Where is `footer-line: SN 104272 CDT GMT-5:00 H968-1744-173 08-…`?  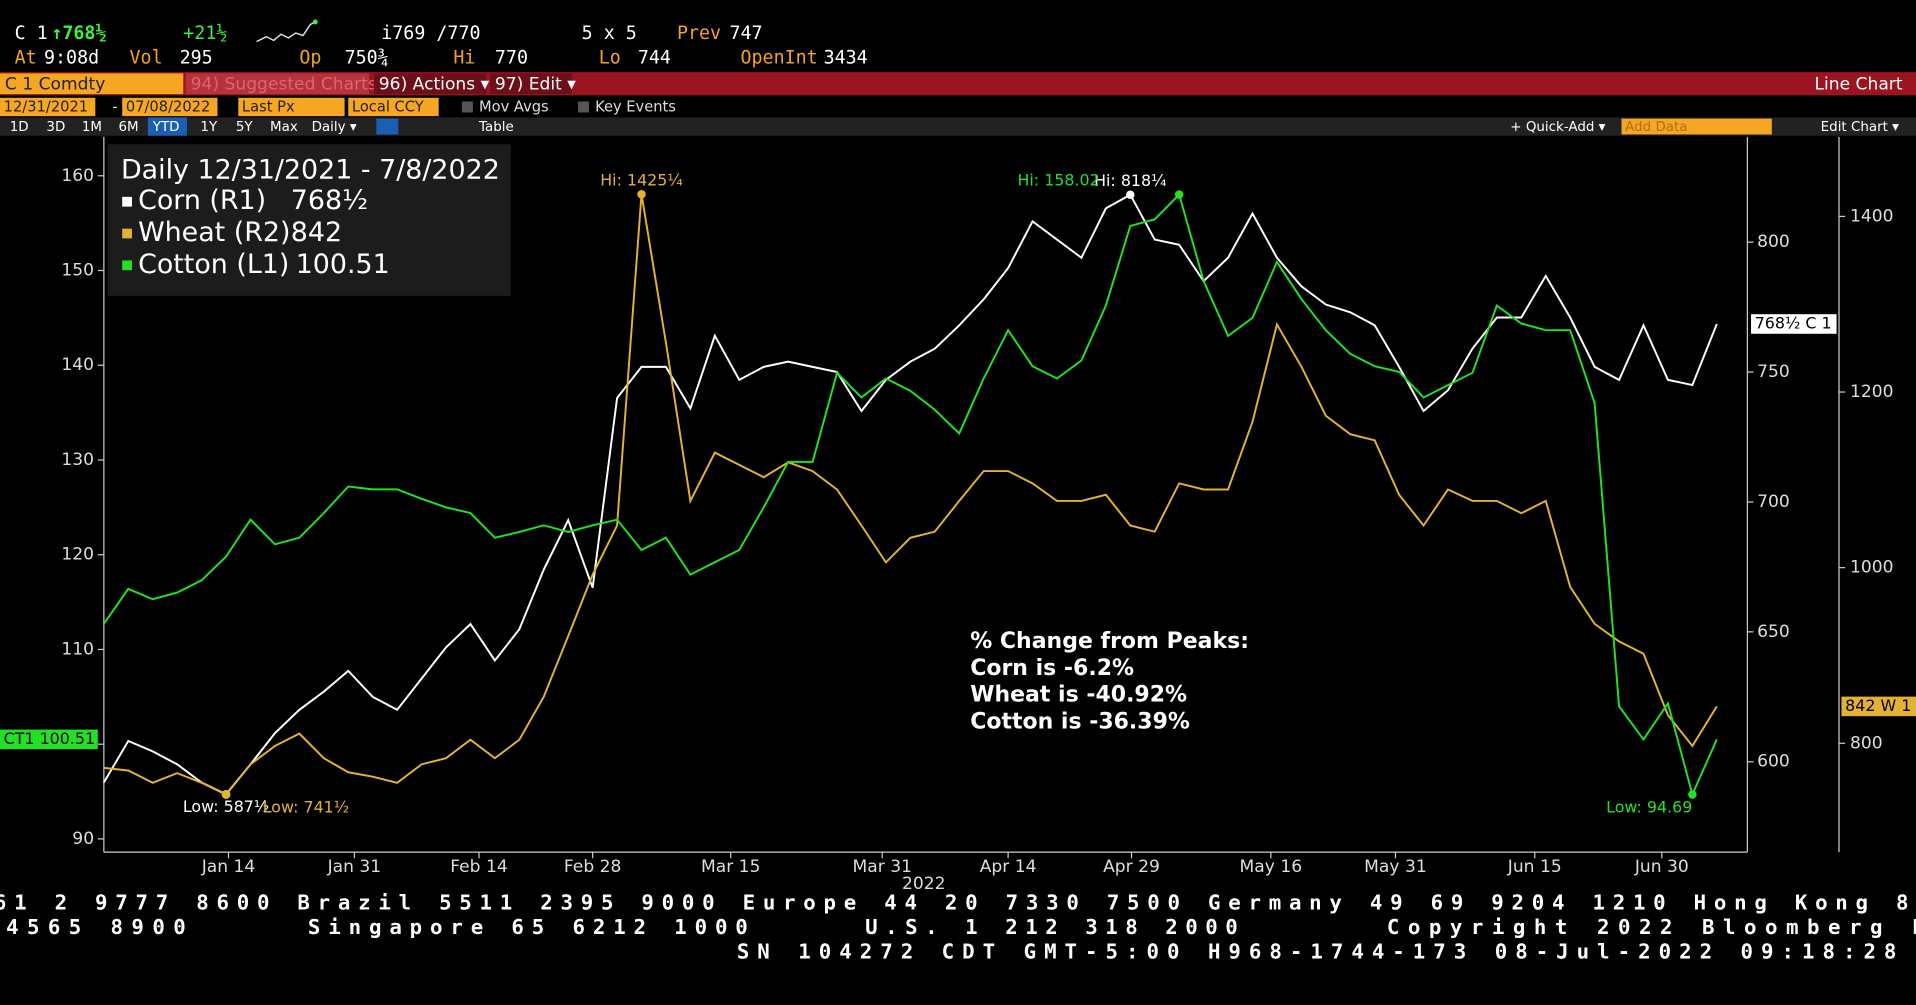 footer-line: SN 104272 CDT GMT-5:00 H968-1744-173 08-… is located at coordinates (1317, 951).